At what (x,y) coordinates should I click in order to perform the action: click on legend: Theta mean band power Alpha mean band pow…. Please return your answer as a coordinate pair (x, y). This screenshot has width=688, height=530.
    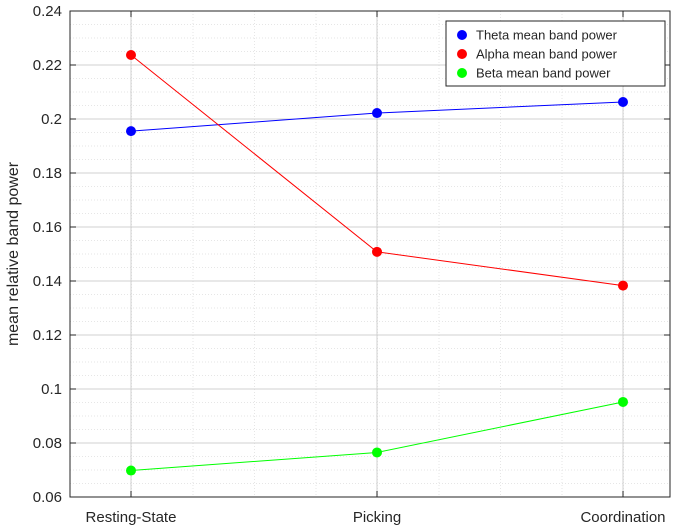
    Looking at the image, I should click on (555, 53).